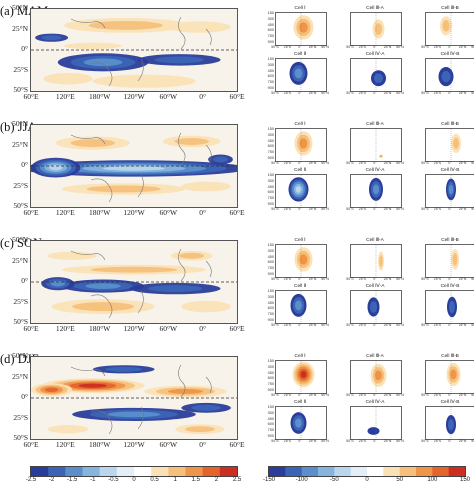 The height and width of the screenshot is (484, 474). I want to click on colorbar-tick: 0.5, so click(154, 480).